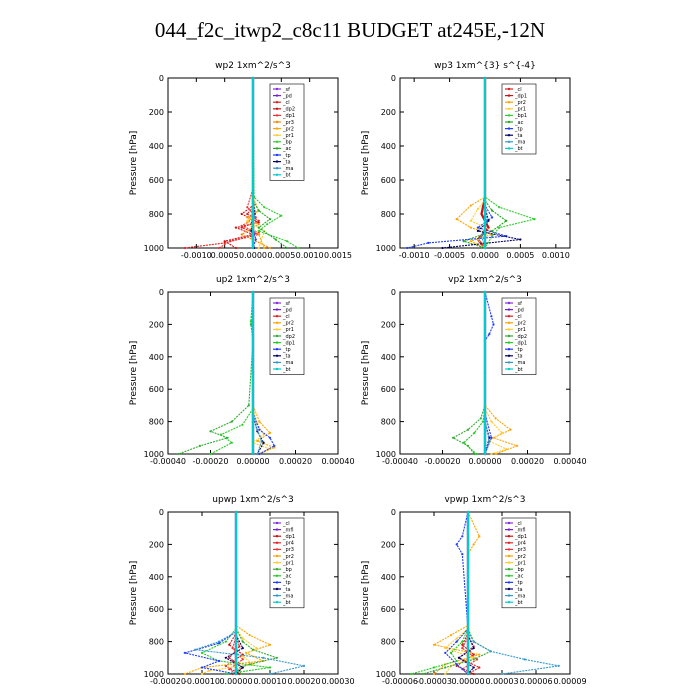 This screenshot has width=700, height=700. Describe the element at coordinates (287, 96) in the screenshot. I see `legend-label: _pd` at that location.